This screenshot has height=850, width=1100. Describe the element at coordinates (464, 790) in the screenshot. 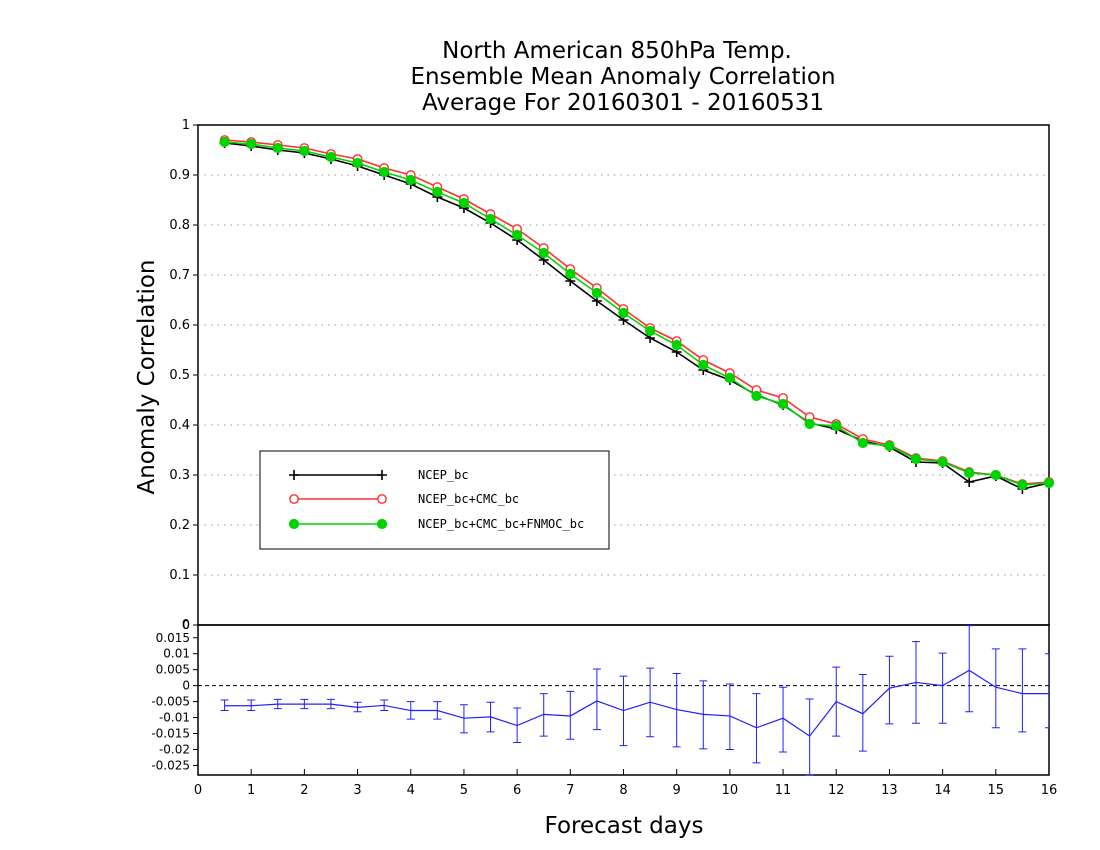

I see `x-tick-label: 5` at that location.